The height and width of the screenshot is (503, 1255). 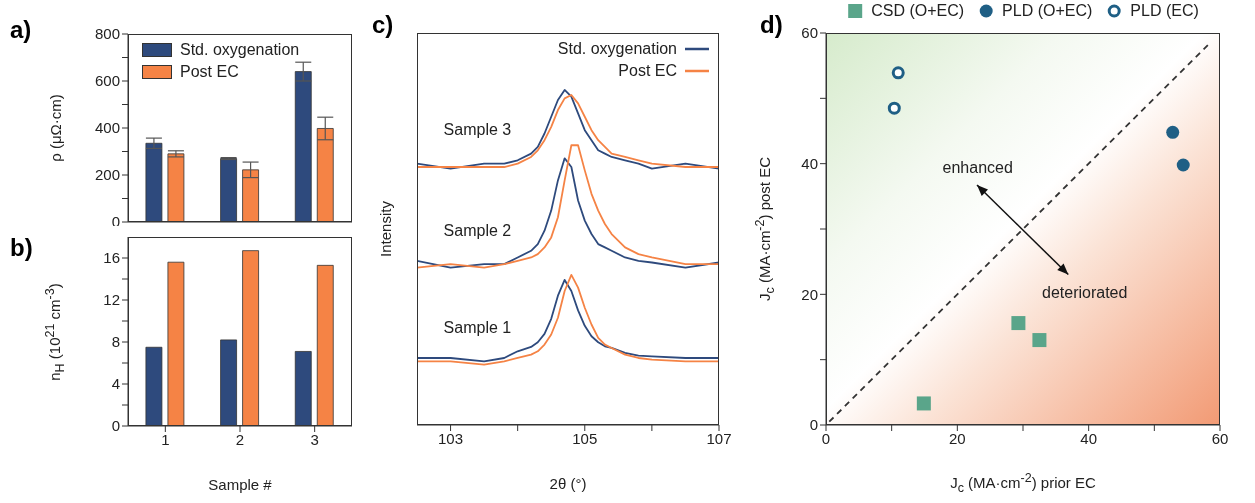 What do you see at coordinates (1220, 438) in the screenshot?
I see `x-tick-label: 60` at bounding box center [1220, 438].